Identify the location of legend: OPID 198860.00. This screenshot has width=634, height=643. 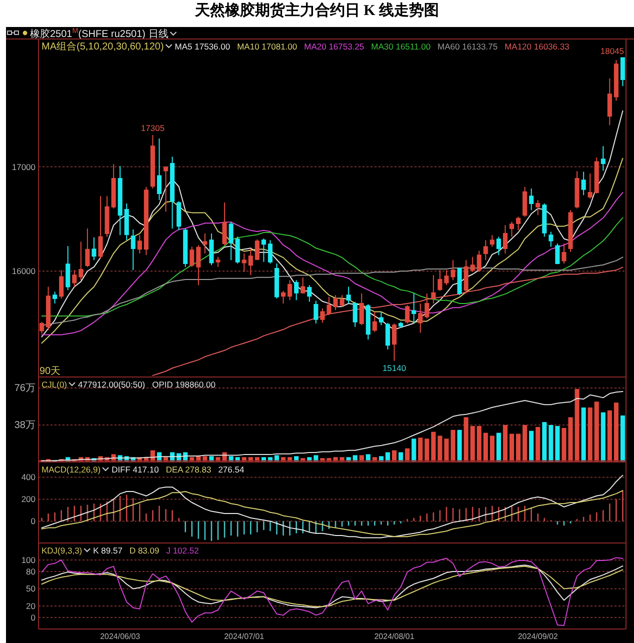
(184, 385).